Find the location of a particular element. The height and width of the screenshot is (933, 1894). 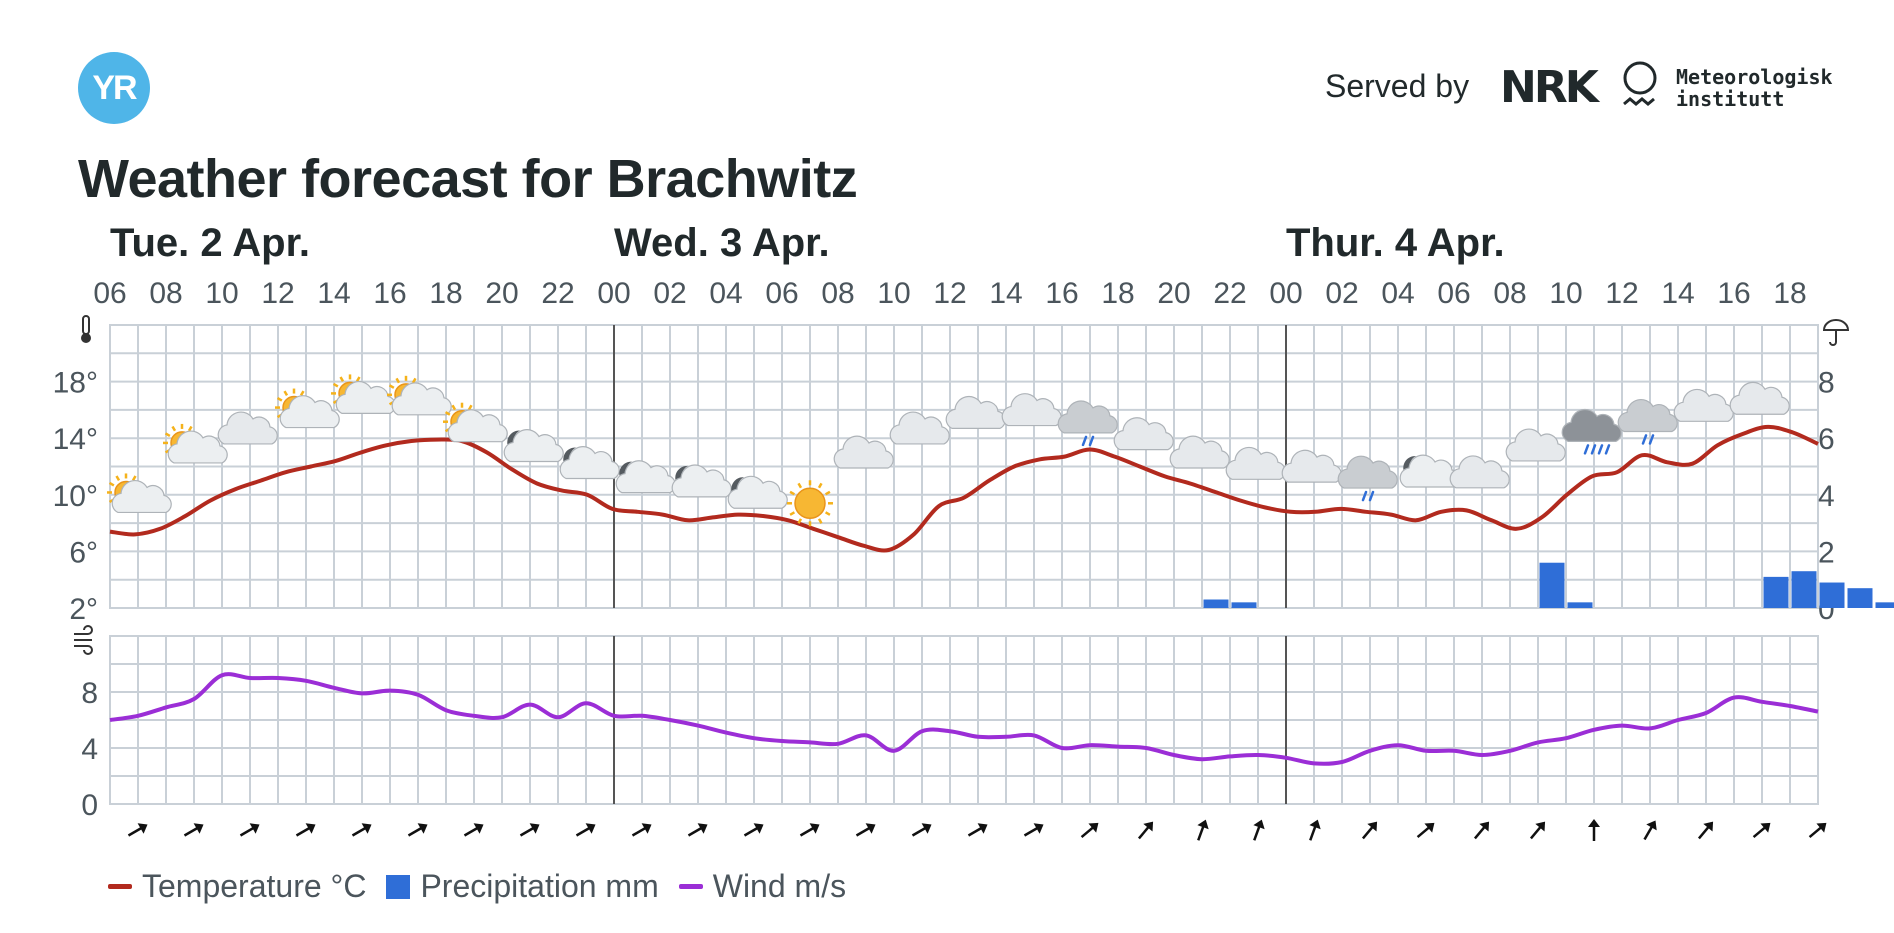

legend-precipitation-label: Precipitation mm is located at coordinates (539, 886).